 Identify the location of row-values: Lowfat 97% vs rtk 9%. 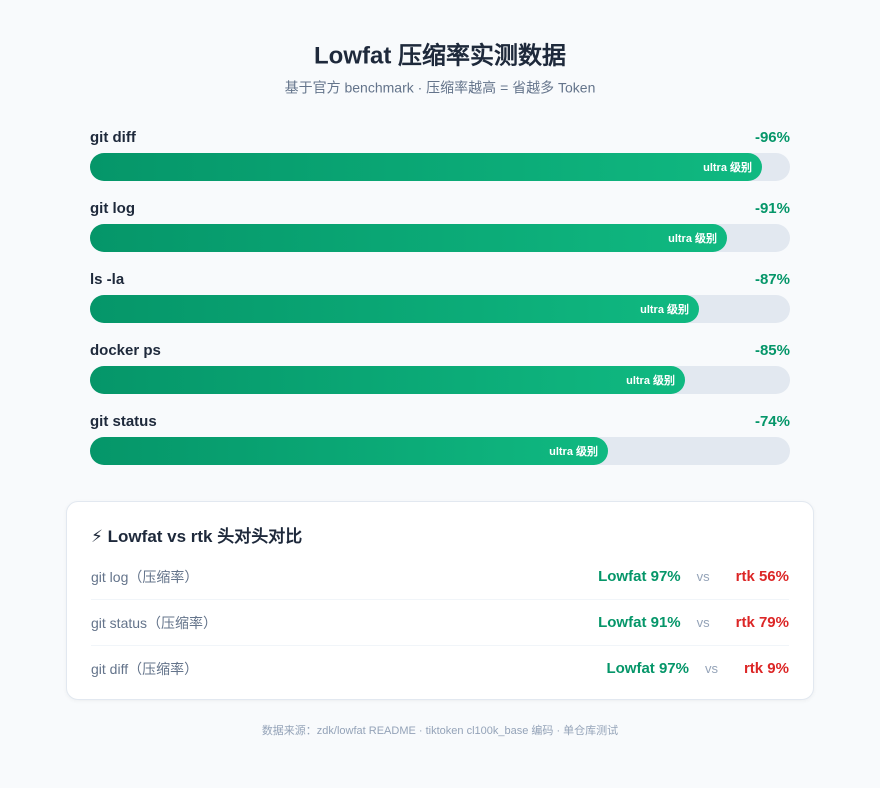
(697, 668).